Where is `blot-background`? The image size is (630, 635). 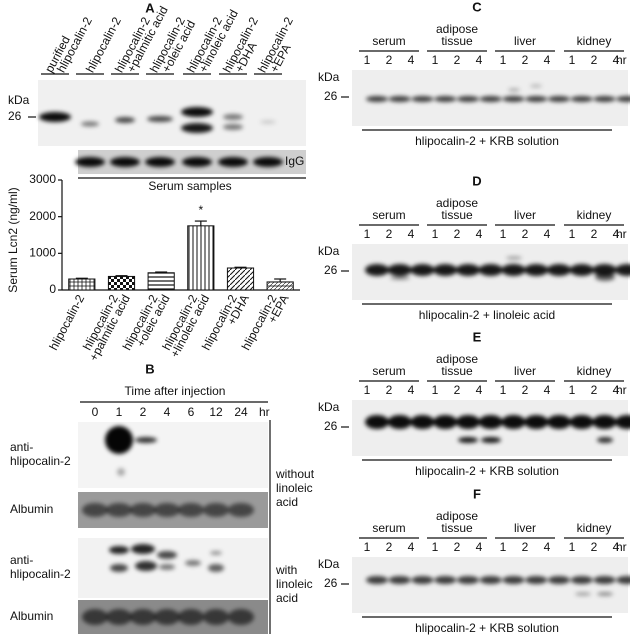 blot-background is located at coordinates (172, 113).